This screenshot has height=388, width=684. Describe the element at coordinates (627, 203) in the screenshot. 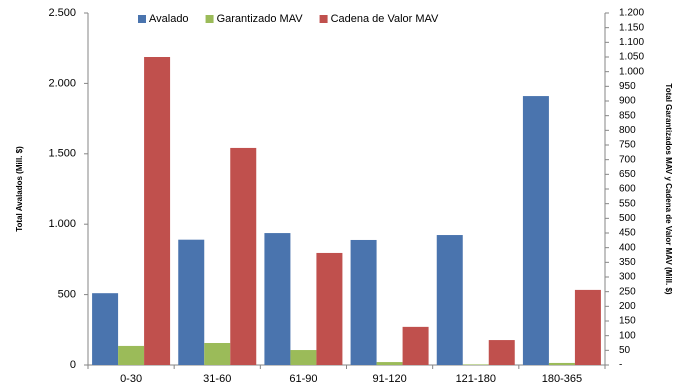

I see `y2-tick-label: 550` at that location.